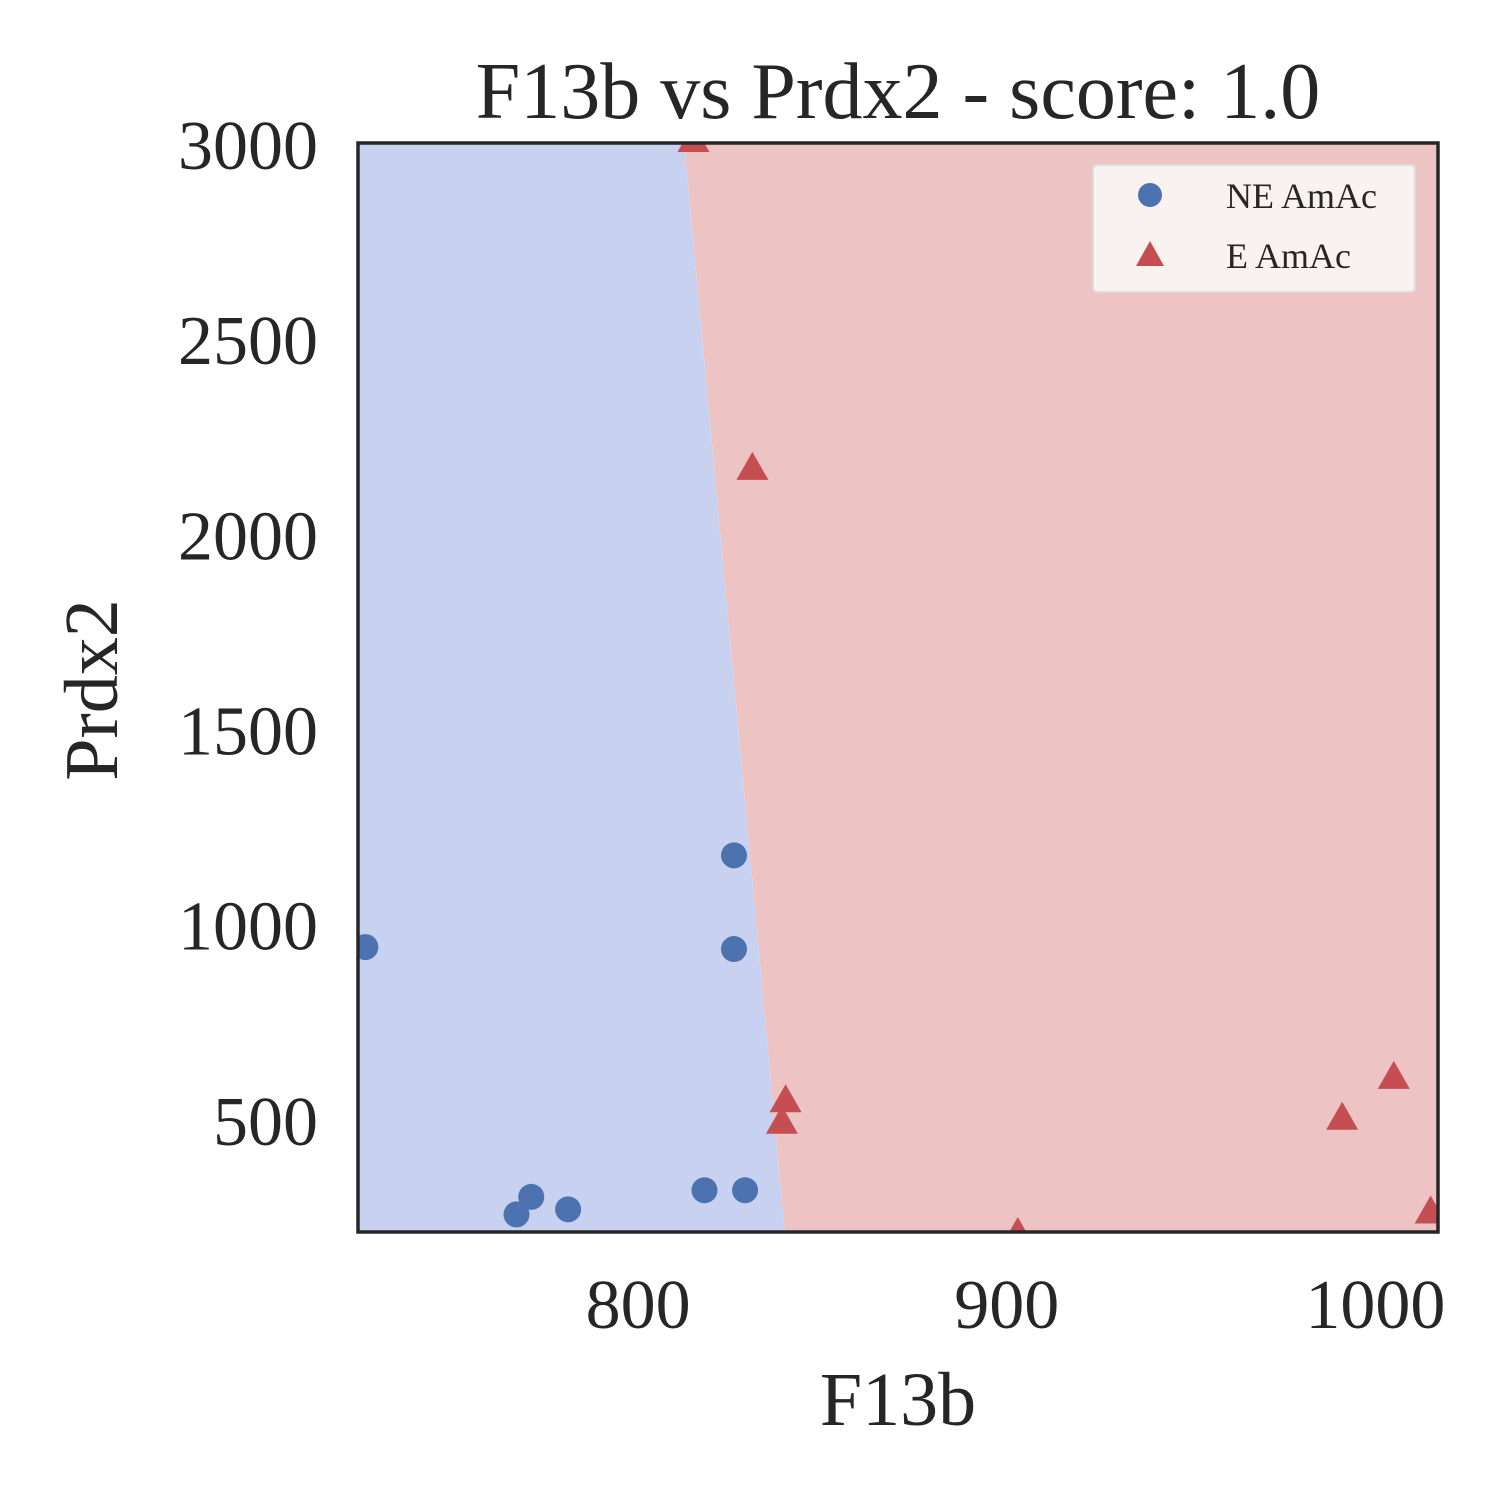  I want to click on x-tick-labels: 800 900 1000, so click(1016, 1305).